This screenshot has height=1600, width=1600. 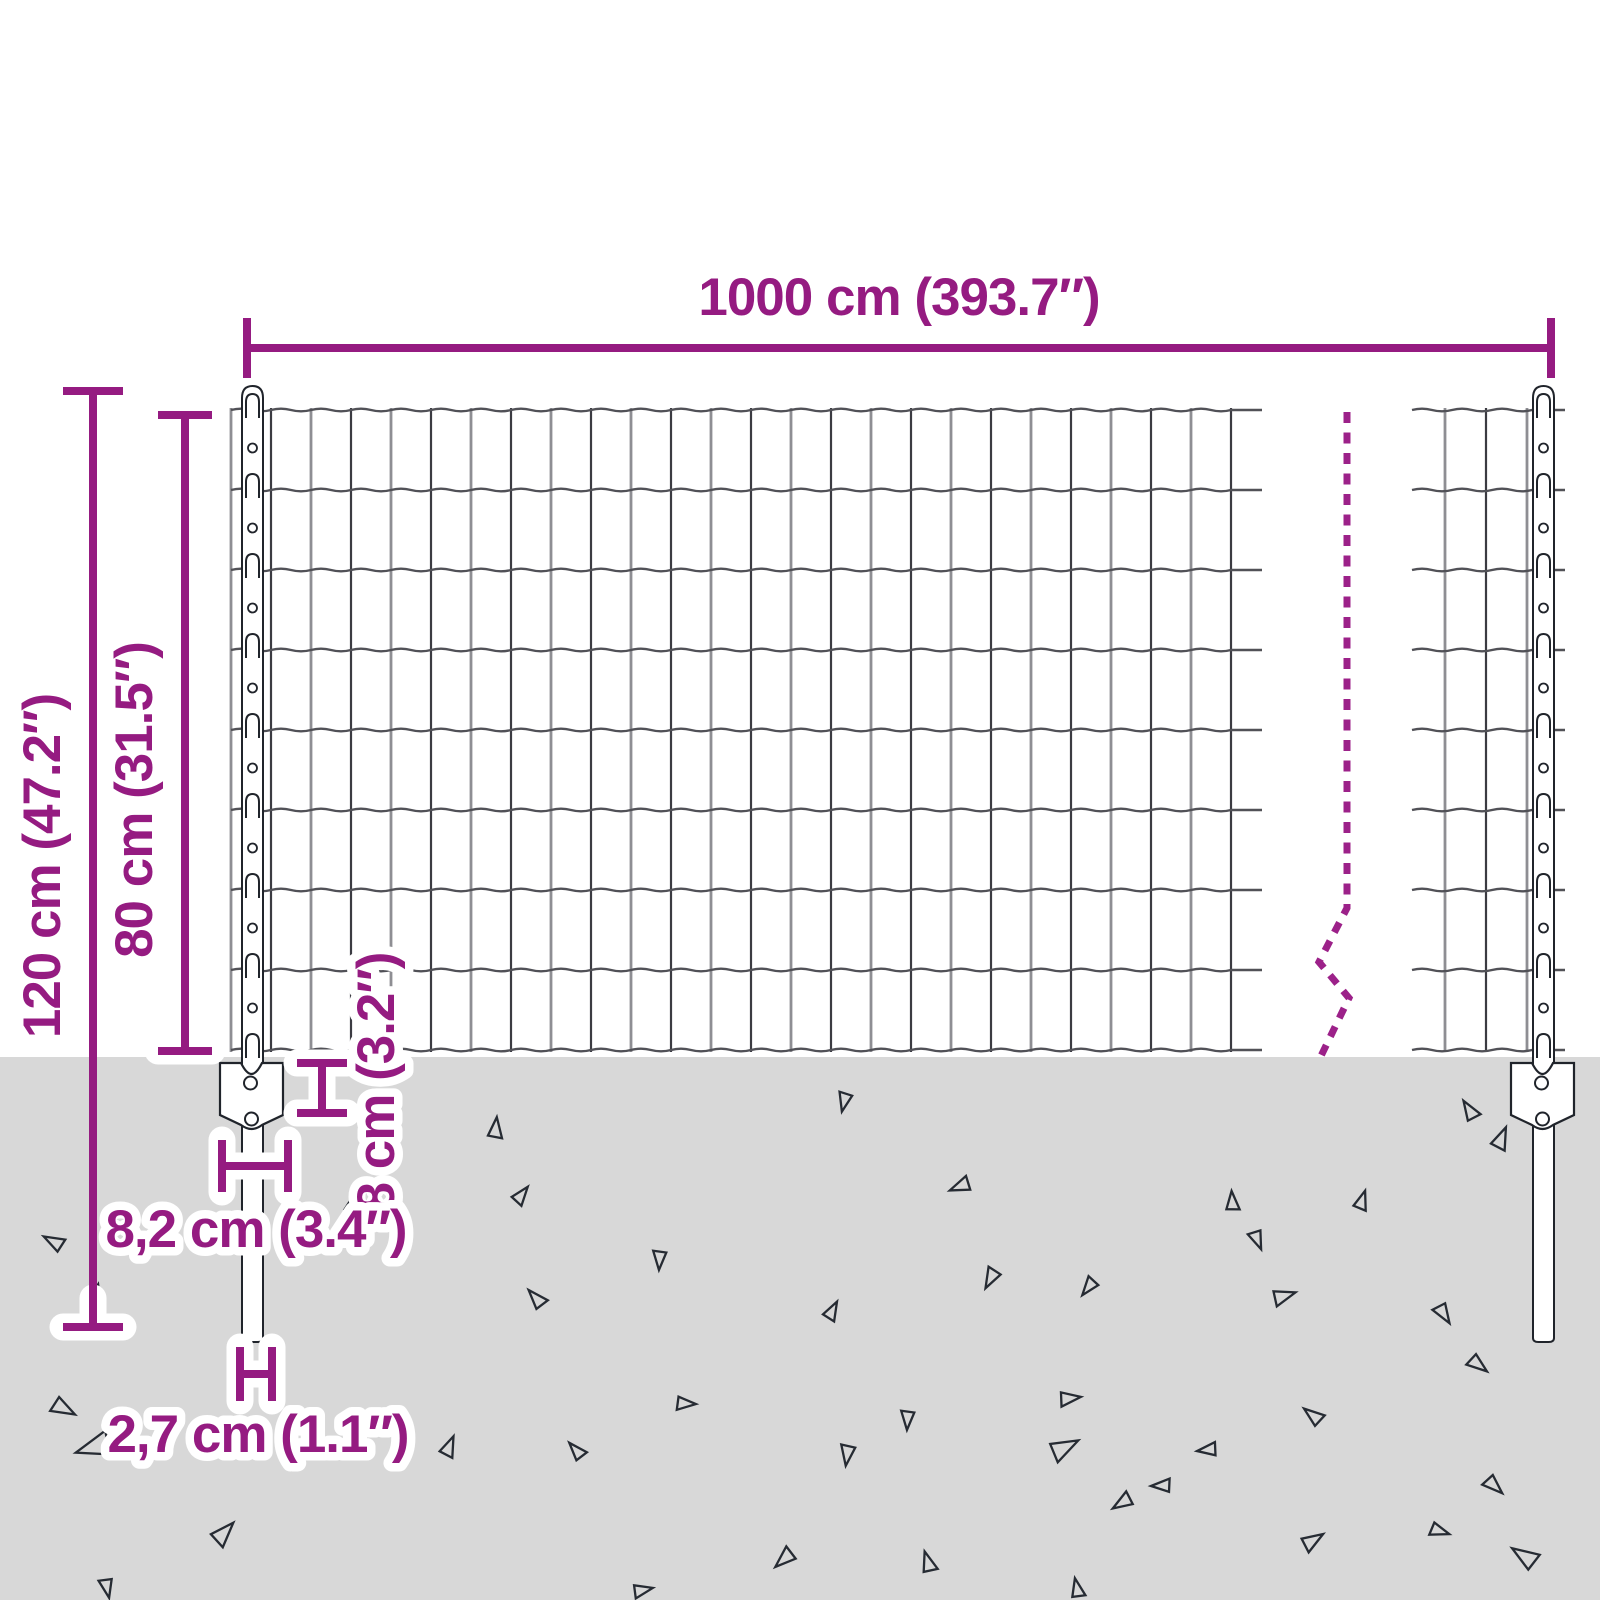 I want to click on post-anchor-plate, so click(x=251, y=1096).